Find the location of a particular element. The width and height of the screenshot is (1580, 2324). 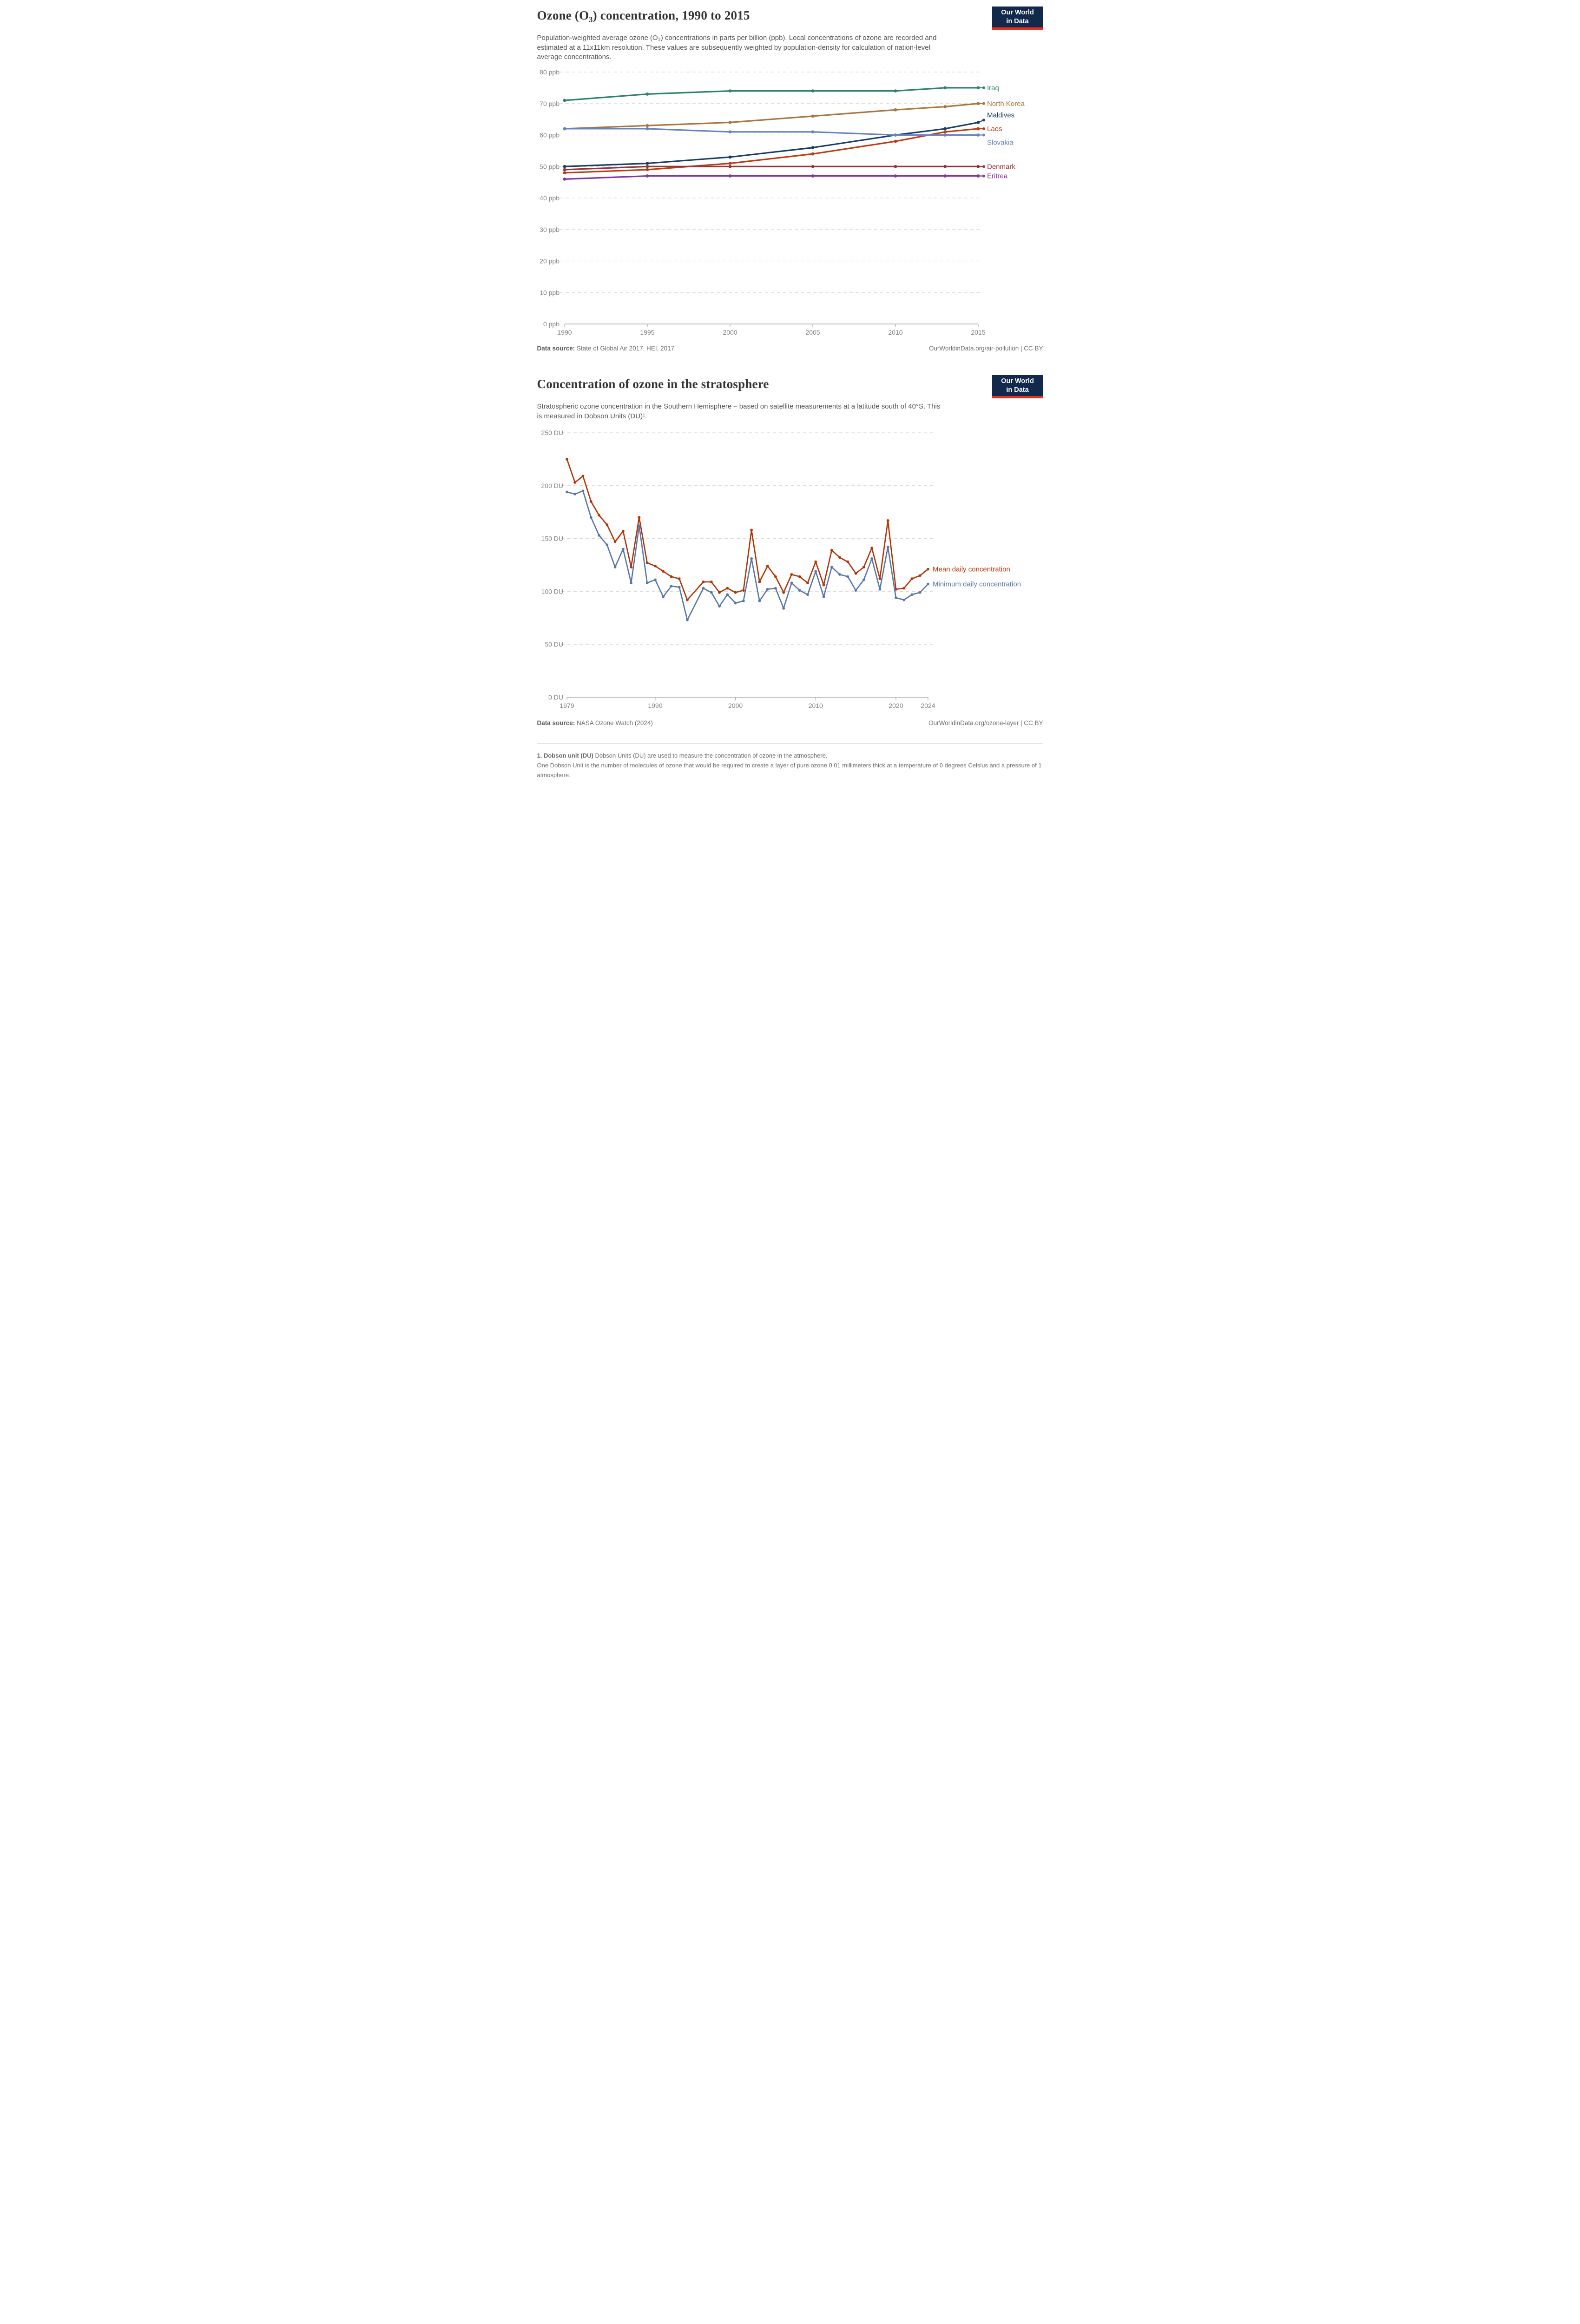

owid-logo2-line2: in Data is located at coordinates (1017, 390).